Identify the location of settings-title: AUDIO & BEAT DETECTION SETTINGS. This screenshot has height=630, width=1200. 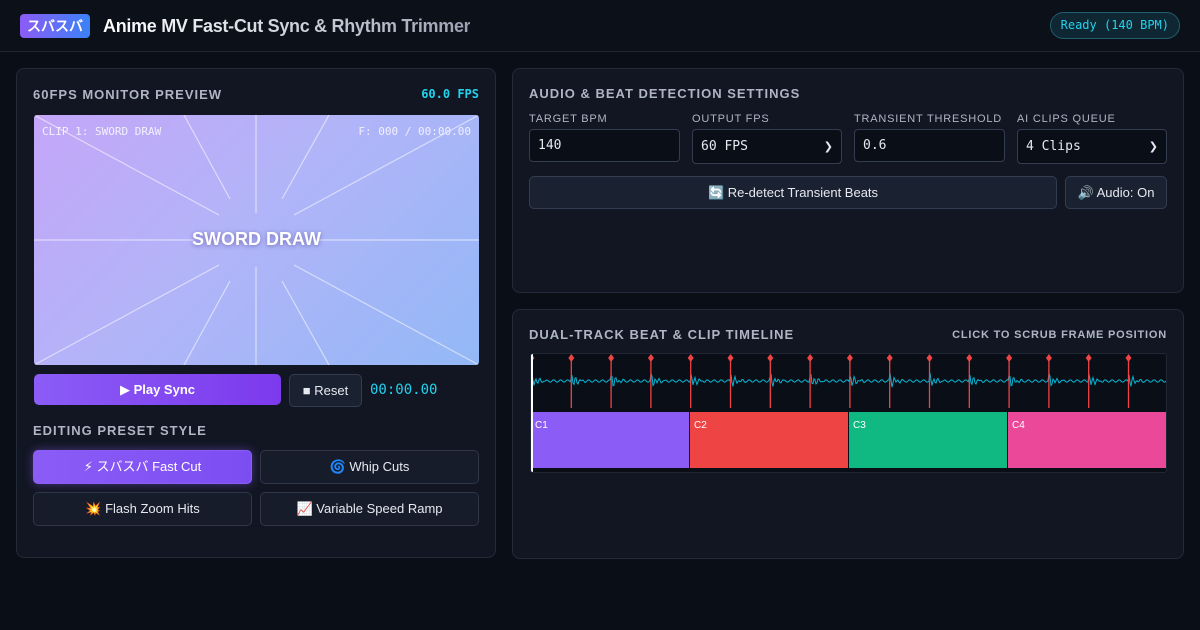
(665, 93).